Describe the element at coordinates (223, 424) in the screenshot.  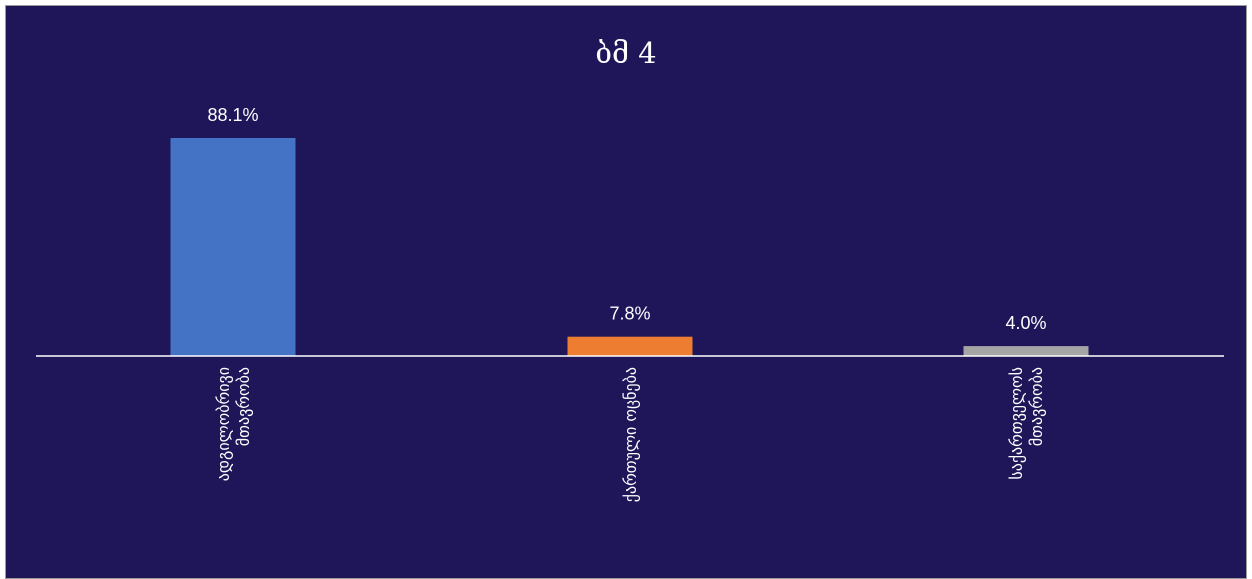
I see `category-label-line: ადგილობრივი` at that location.